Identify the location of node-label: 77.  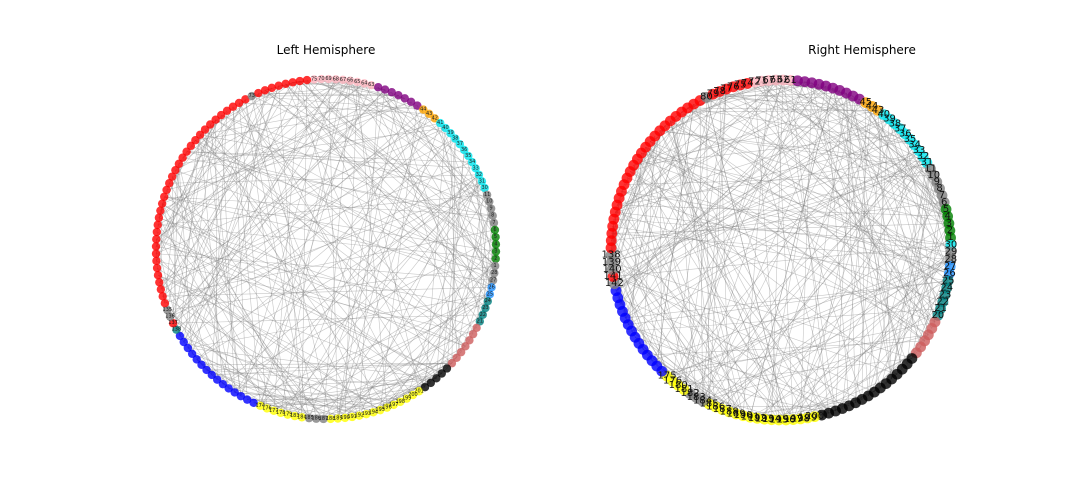
(726, 89).